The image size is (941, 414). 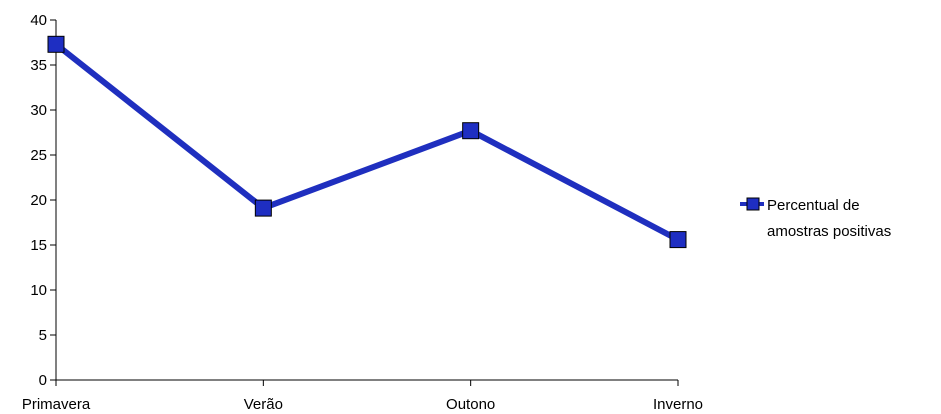 What do you see at coordinates (263, 404) in the screenshot?
I see `x-tick-label: Verão` at bounding box center [263, 404].